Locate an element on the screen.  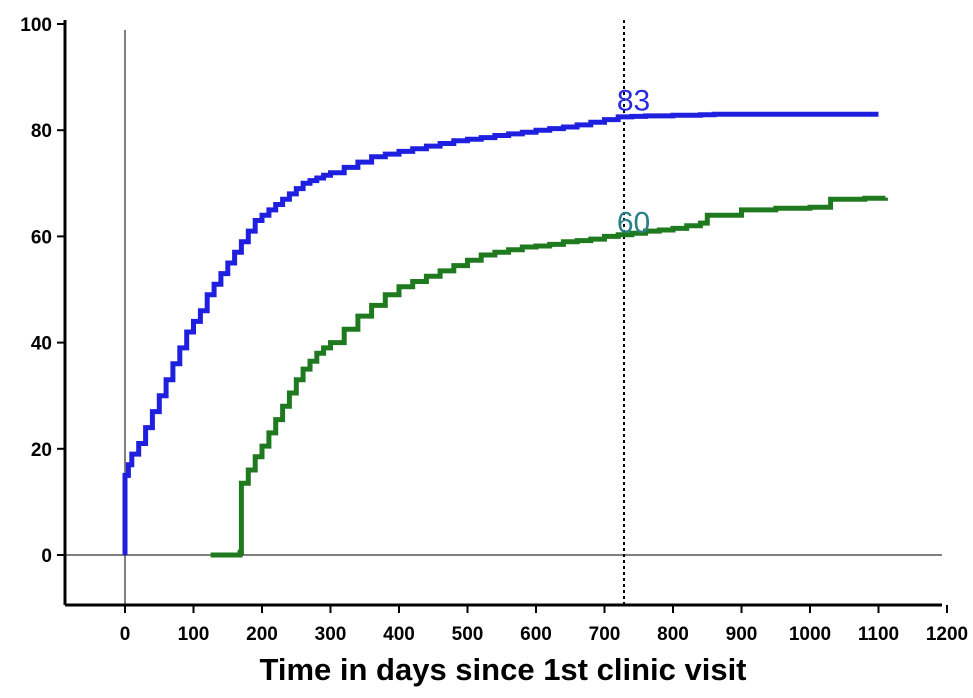
x-ticks: 0 100 200 300 400 500 600 700 800 900 1000 1100 1200 is located at coordinates (544, 625).